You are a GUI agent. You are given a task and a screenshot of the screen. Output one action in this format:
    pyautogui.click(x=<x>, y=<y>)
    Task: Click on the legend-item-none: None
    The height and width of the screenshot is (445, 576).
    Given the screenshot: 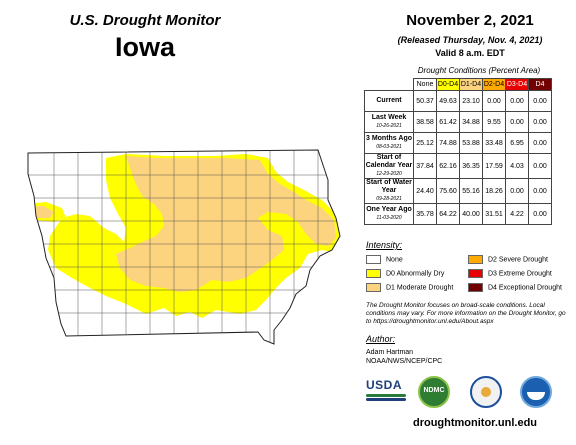 What is the action you would take?
    pyautogui.click(x=384, y=260)
    